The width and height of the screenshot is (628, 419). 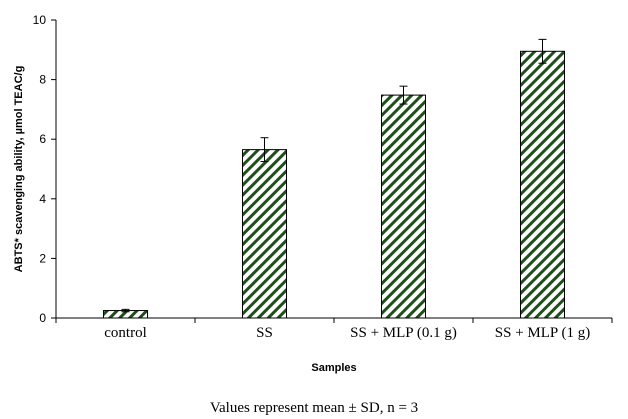 What do you see at coordinates (264, 333) in the screenshot?
I see `category-label-1: SS` at bounding box center [264, 333].